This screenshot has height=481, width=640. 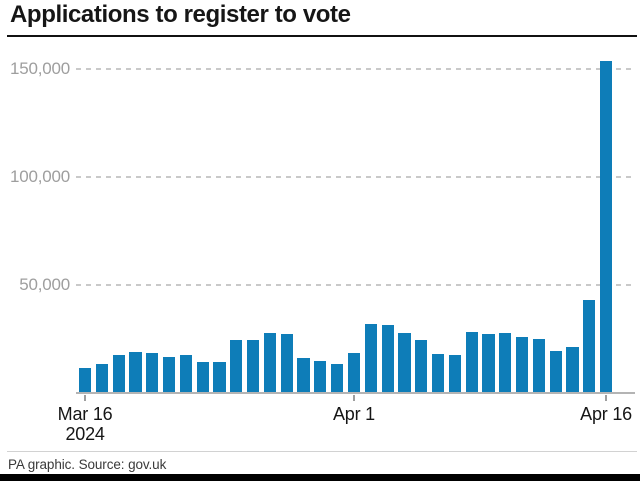 I want to click on x-axis-line, so click(x=355, y=393).